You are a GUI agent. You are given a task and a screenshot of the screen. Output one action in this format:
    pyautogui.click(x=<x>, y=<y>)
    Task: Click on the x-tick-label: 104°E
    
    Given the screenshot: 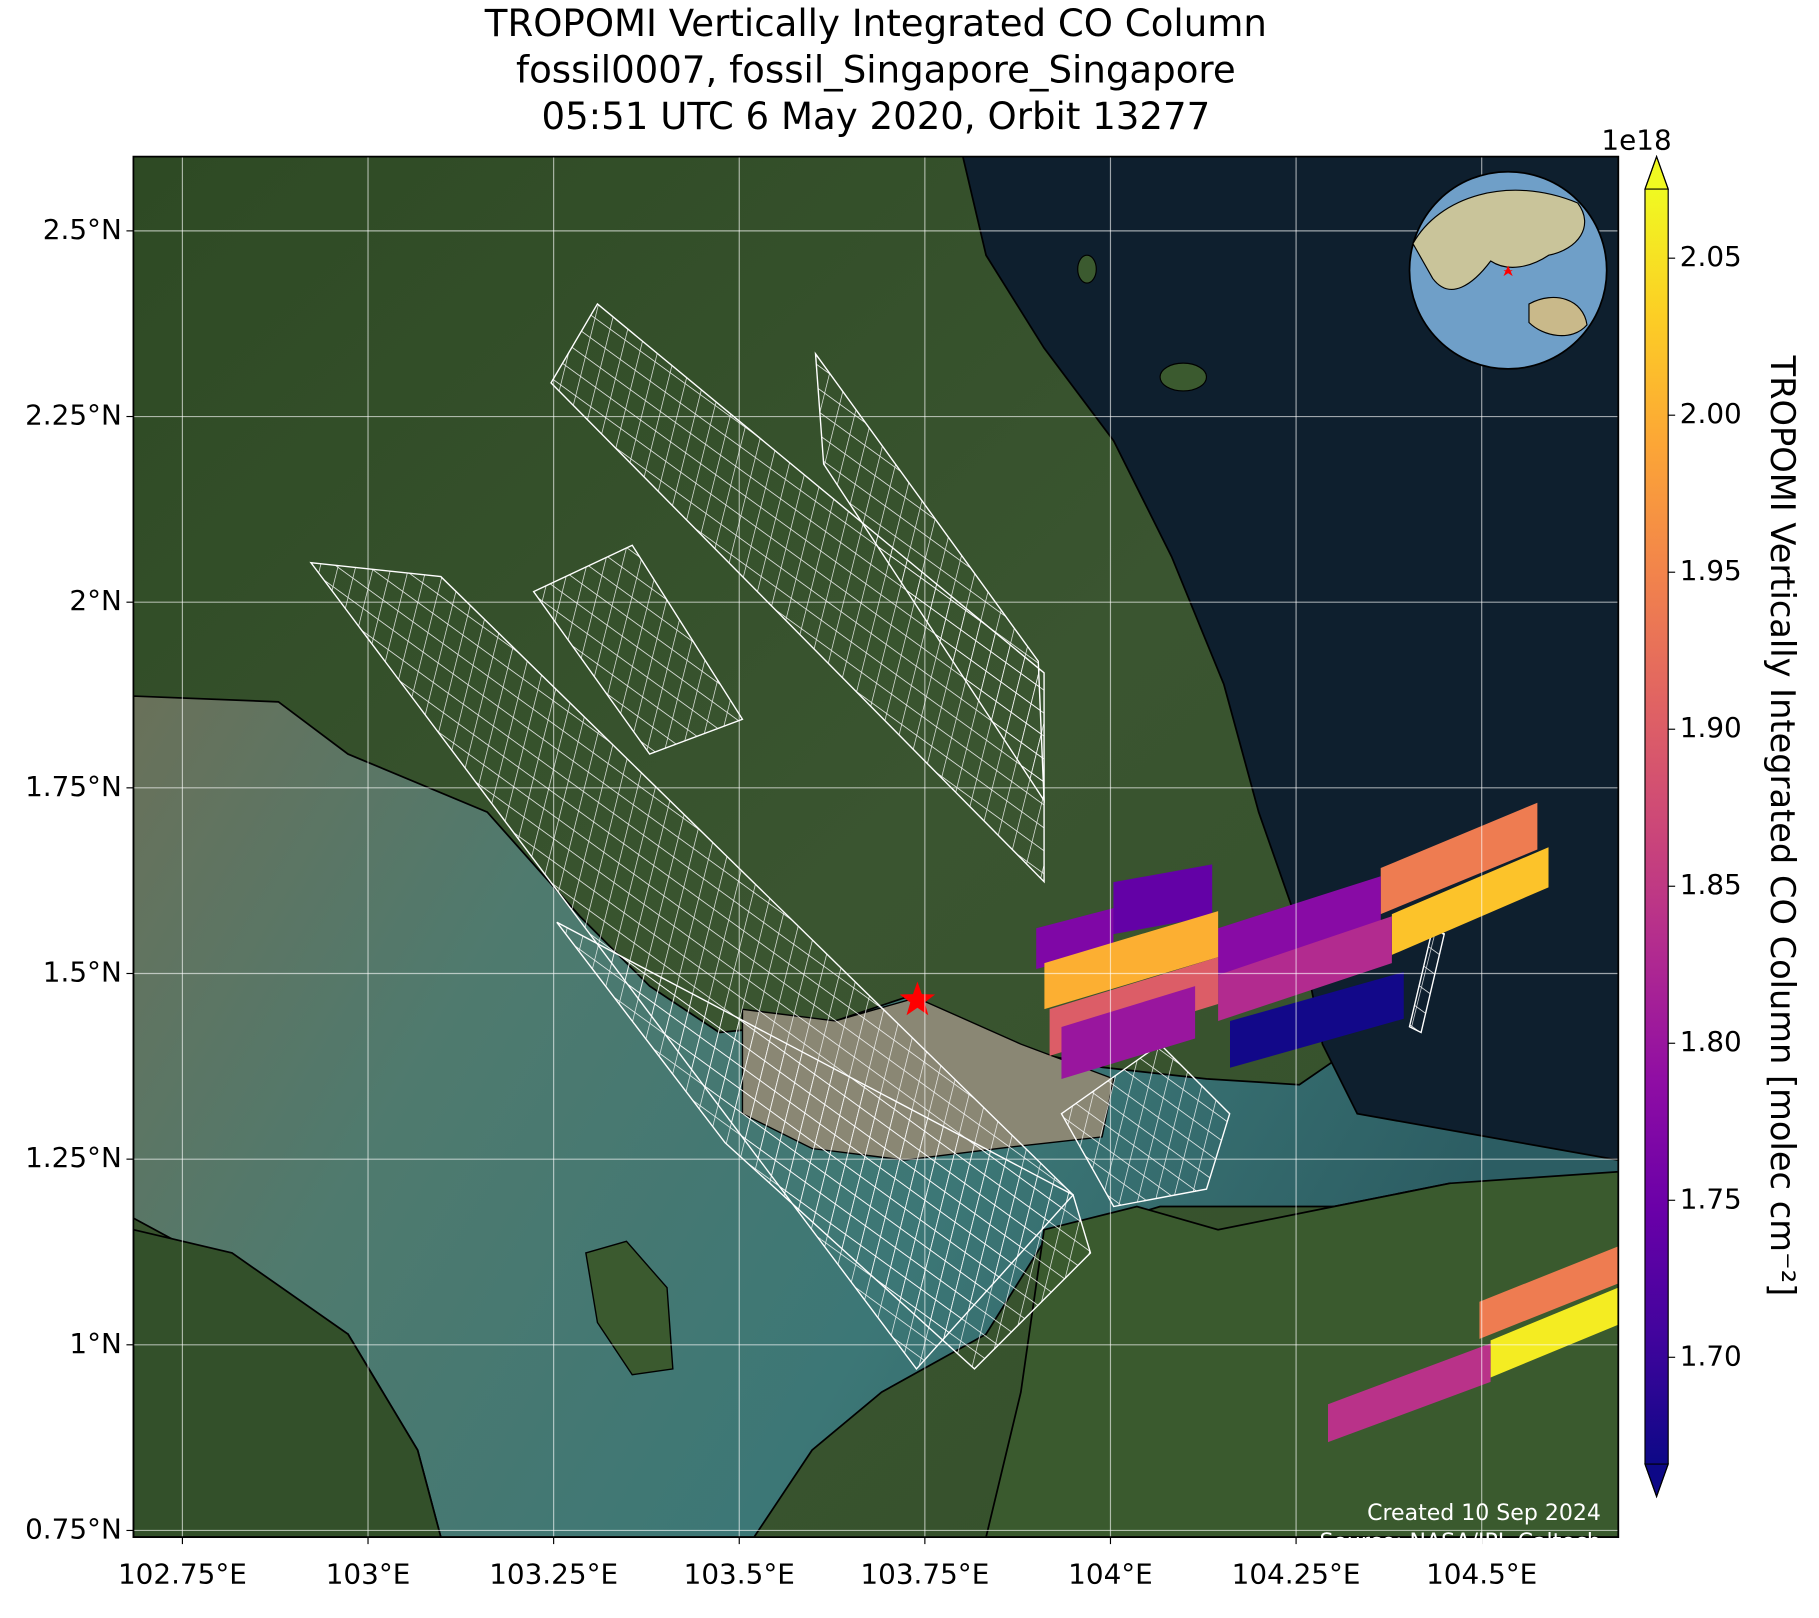 What is the action you would take?
    pyautogui.click(x=1110, y=1573)
    